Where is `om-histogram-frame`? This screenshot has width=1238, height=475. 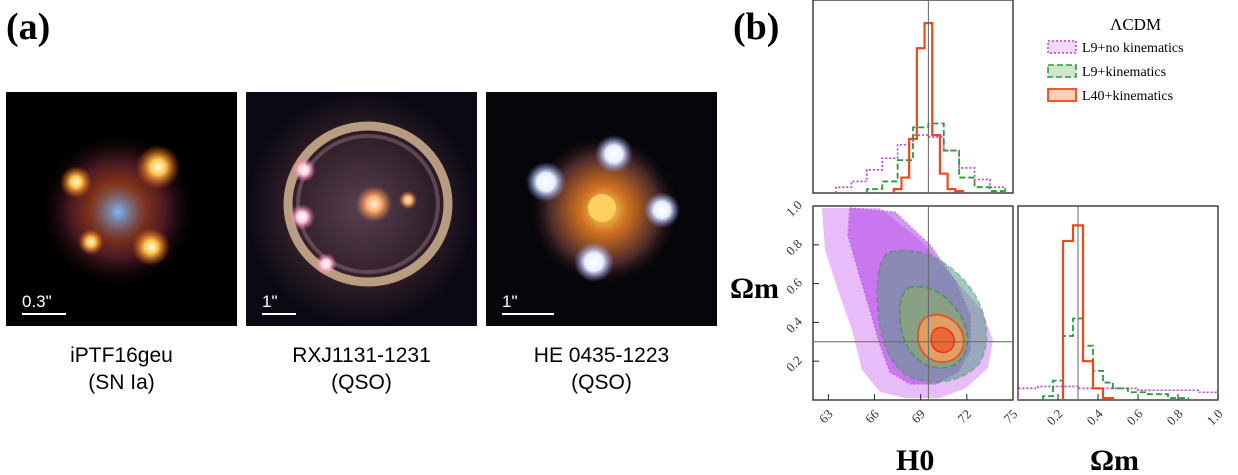
om-histogram-frame is located at coordinates (1118, 303).